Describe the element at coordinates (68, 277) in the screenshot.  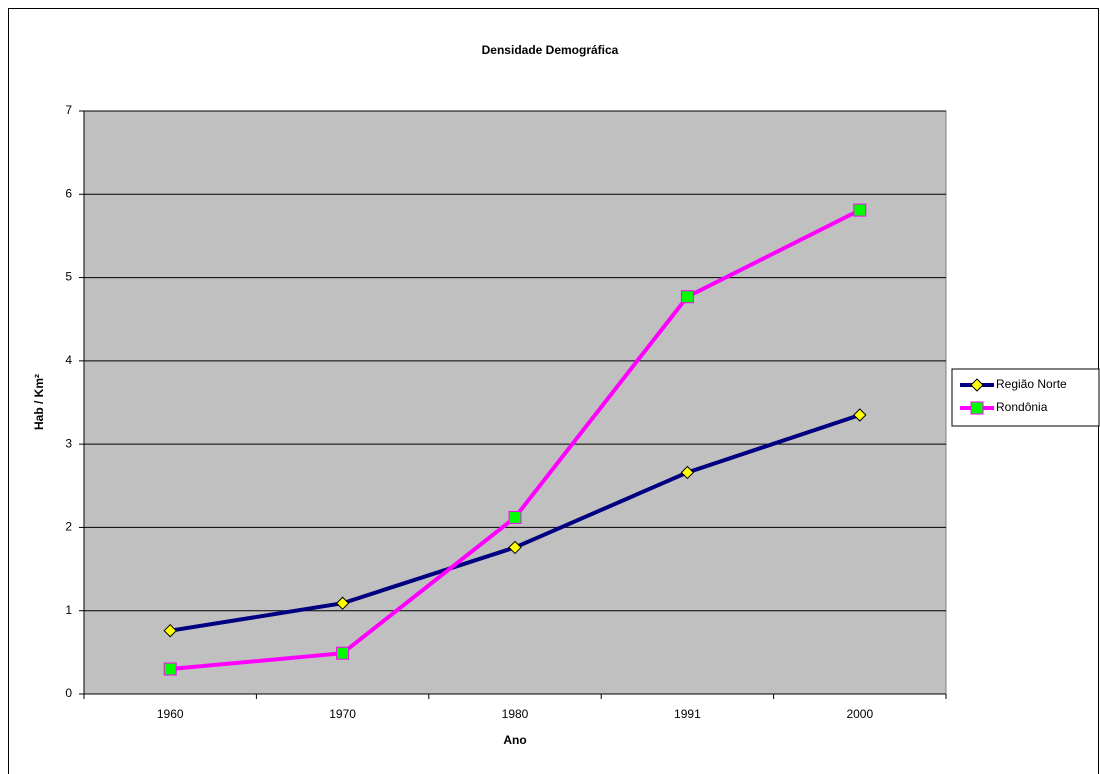
I see `y-tick-label: 5` at that location.